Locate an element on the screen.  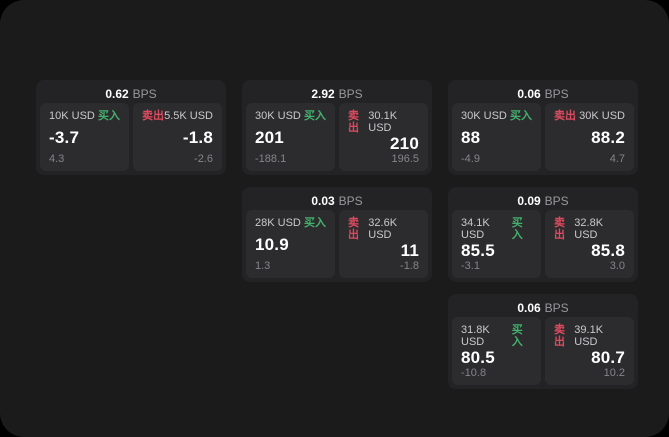
quote-panels: 28K USD 买入 10.9 1.3 卖出 32.6K USD 11 -1.8 is located at coordinates (337, 244).